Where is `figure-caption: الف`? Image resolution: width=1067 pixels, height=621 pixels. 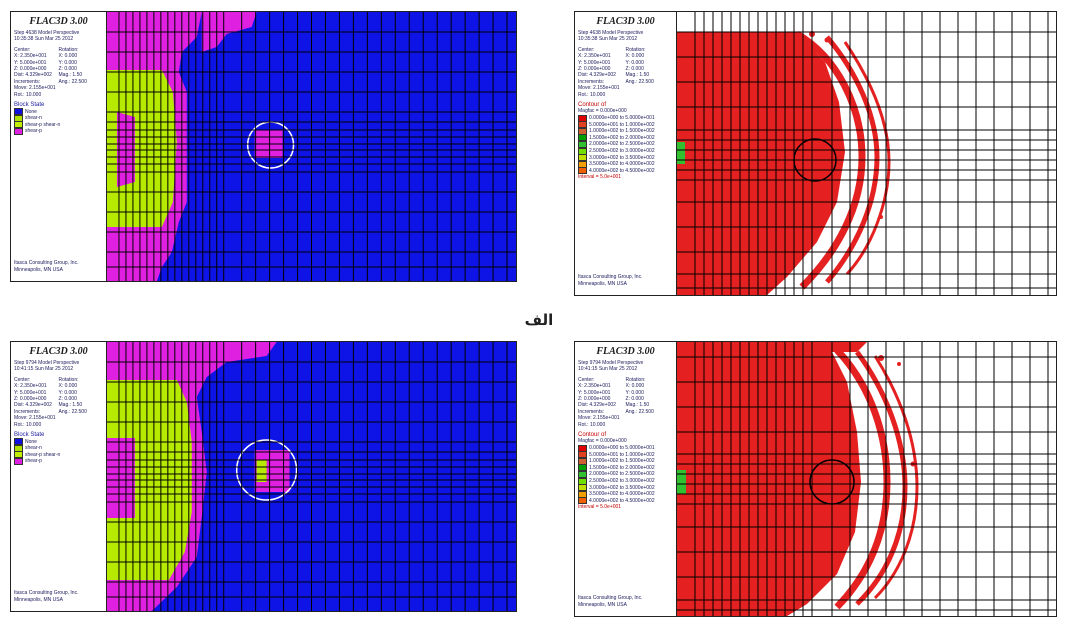 figure-caption: الف is located at coordinates (539, 320).